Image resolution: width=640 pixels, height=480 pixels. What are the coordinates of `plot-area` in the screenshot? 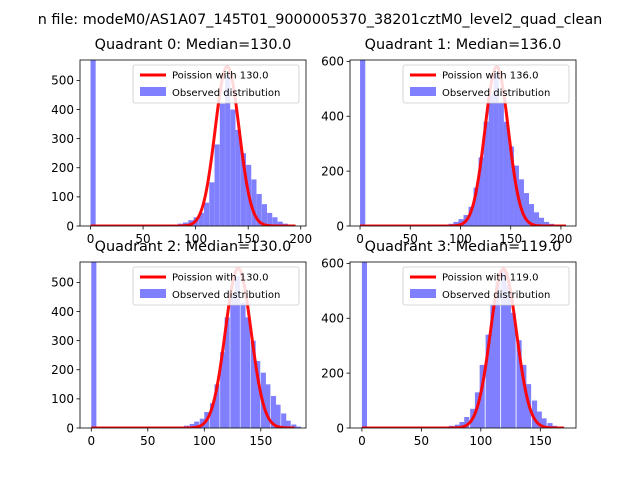 It's located at (193, 143).